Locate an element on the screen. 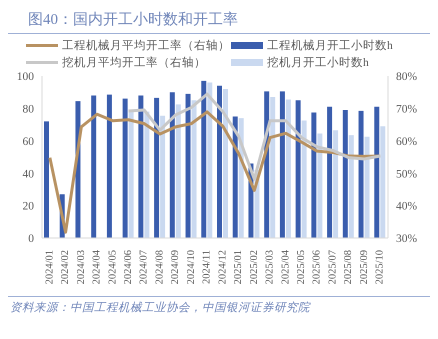 The height and width of the screenshot is (339, 438). y-tick-label: 40 is located at coordinates (28, 174).